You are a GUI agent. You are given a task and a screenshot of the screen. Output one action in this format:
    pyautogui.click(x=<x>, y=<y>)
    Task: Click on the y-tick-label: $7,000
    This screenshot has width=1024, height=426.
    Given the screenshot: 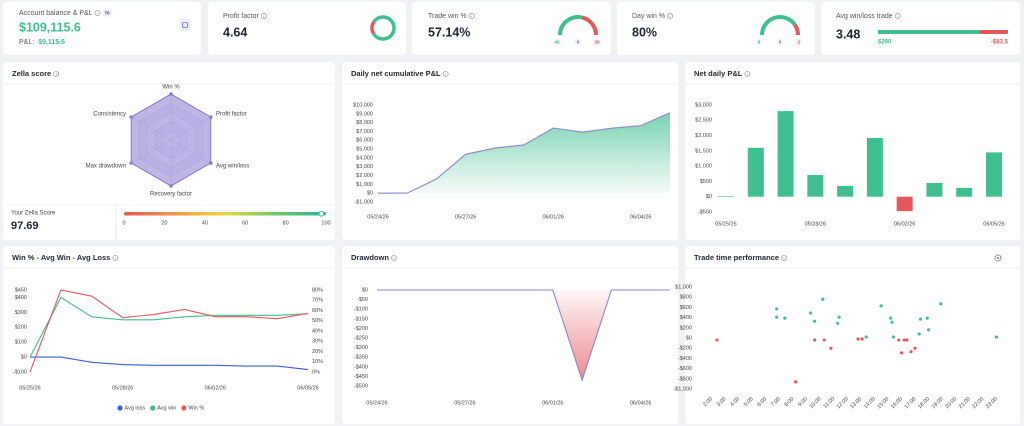 What is the action you would take?
    pyautogui.click(x=364, y=132)
    